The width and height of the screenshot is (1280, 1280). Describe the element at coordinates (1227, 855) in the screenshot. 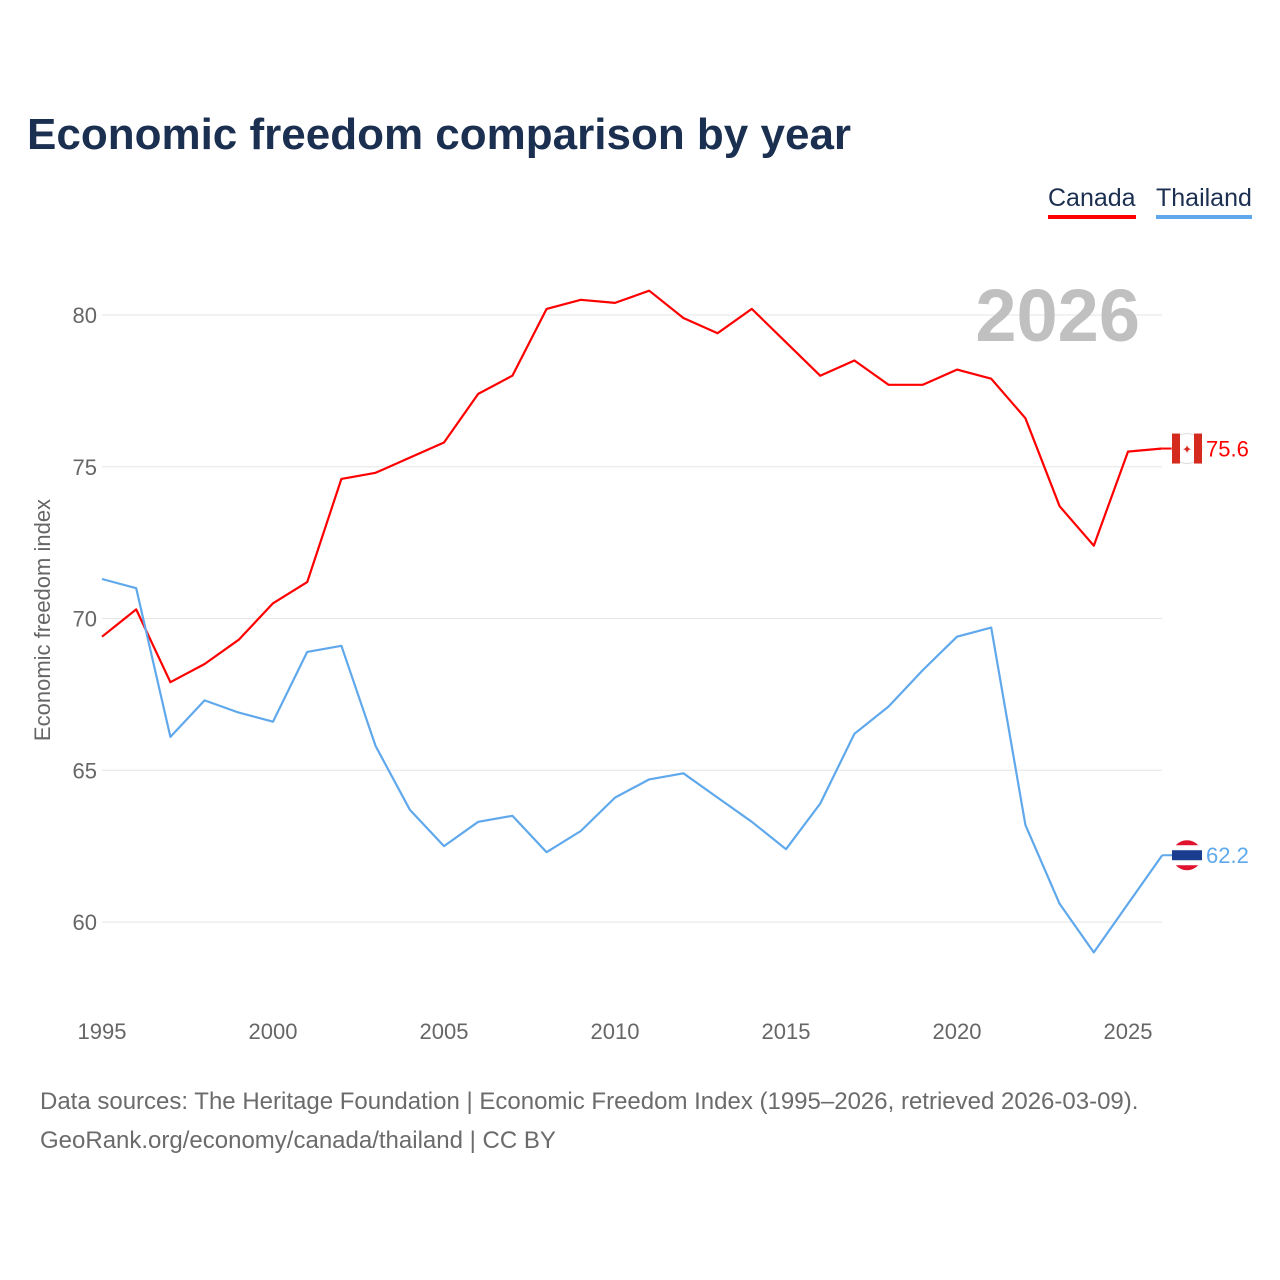

I see `end-value-label: 62.2` at that location.